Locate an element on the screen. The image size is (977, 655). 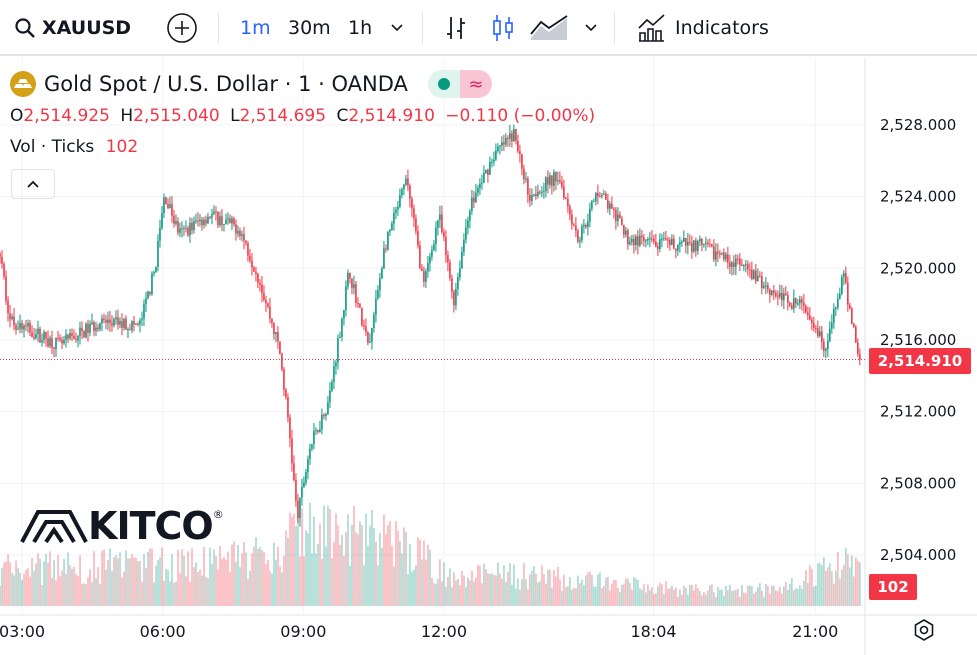
candles-style-button is located at coordinates (503, 28).